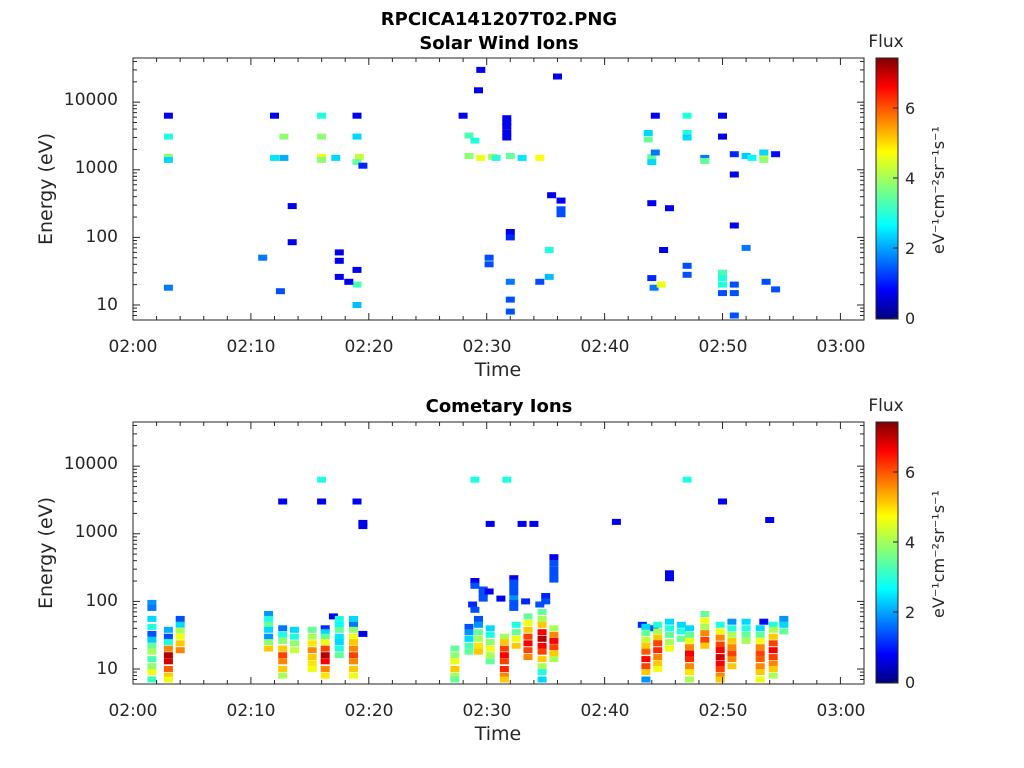  I want to click on colorbar-gradient, so click(887, 552).